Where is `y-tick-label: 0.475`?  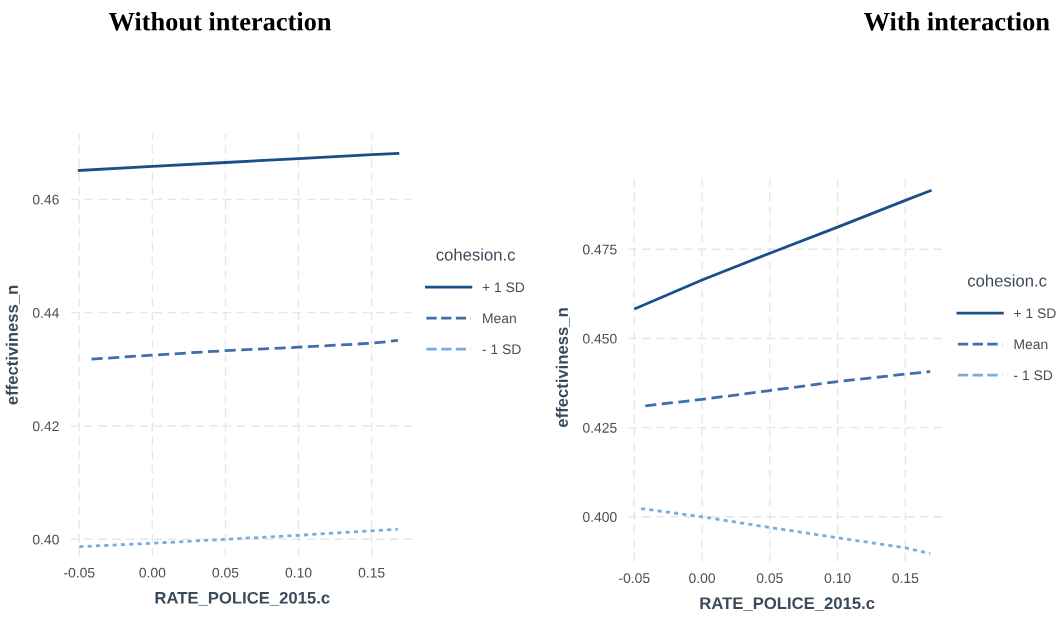 y-tick-label: 0.475 is located at coordinates (599, 249).